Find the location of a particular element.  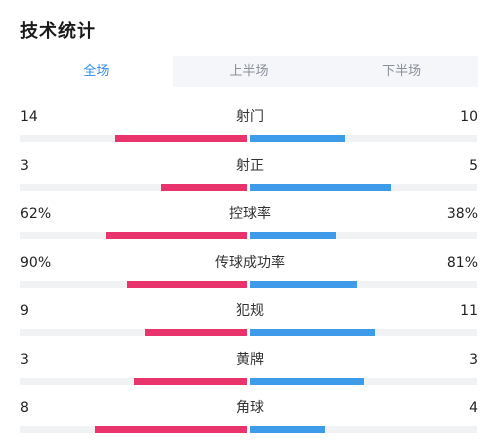

period-tabs: 全场 上半场 下半场 is located at coordinates (249, 71).